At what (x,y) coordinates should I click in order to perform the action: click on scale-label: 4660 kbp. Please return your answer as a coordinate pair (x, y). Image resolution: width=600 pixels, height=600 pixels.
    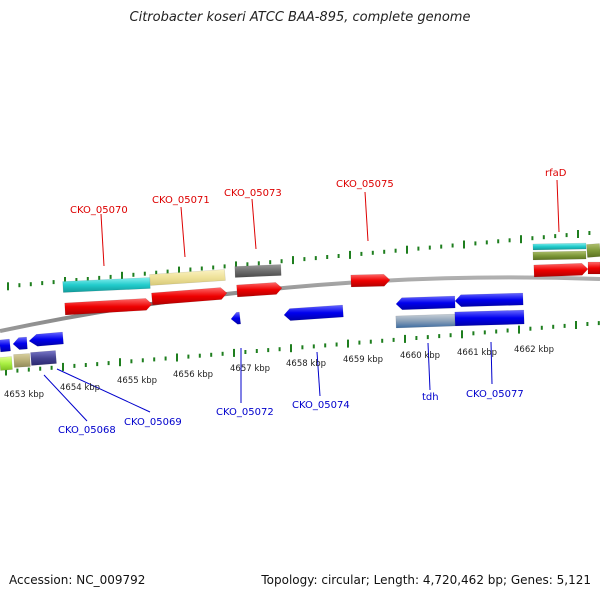
    Looking at the image, I should click on (420, 356).